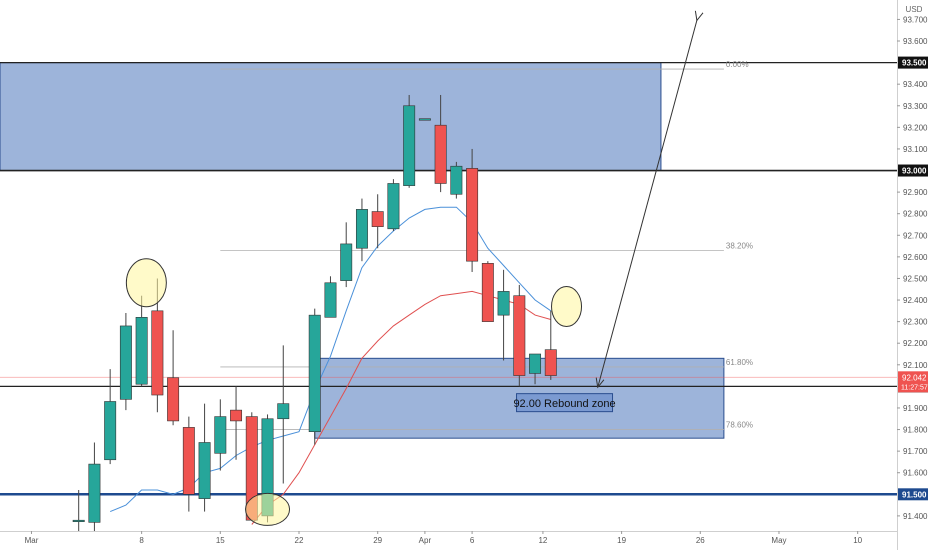 The width and height of the screenshot is (932, 550). Describe the element at coordinates (915, 19) in the screenshot. I see `price-tick-label: 93.700` at that location.